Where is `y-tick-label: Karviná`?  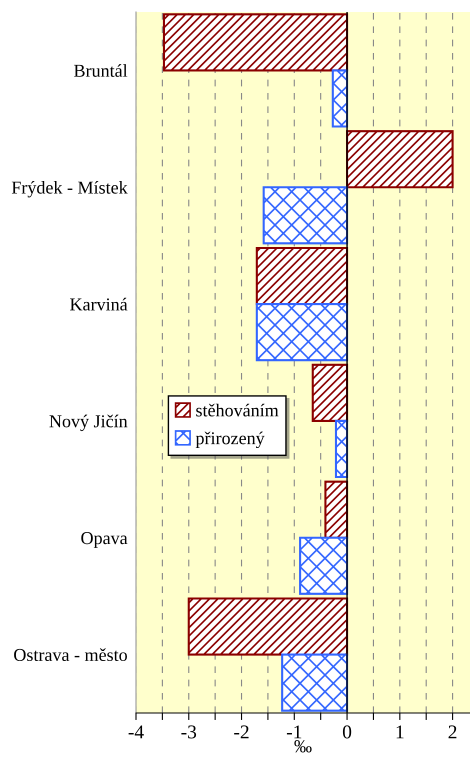 y-tick-label: Karviná is located at coordinates (99, 304).